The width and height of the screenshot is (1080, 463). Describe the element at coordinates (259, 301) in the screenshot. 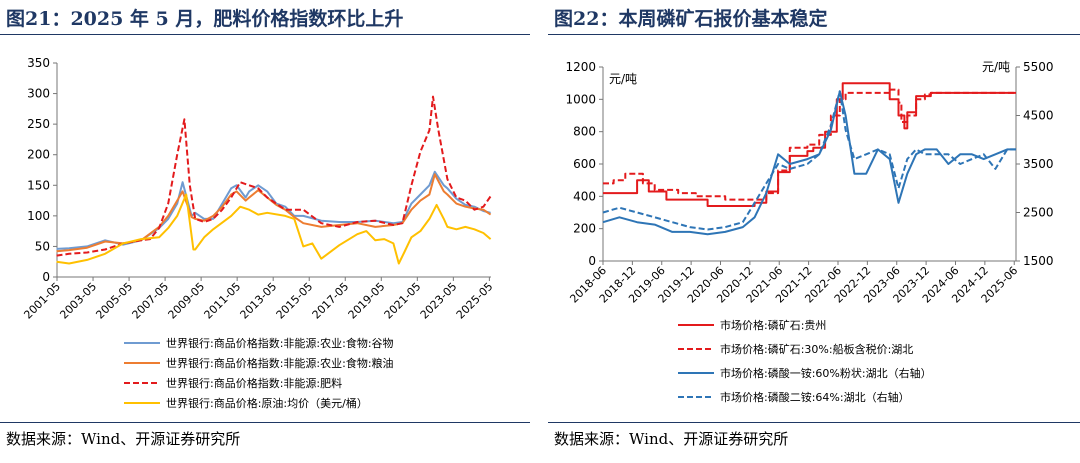

I see `x-tick-label: 2013-05` at that location.